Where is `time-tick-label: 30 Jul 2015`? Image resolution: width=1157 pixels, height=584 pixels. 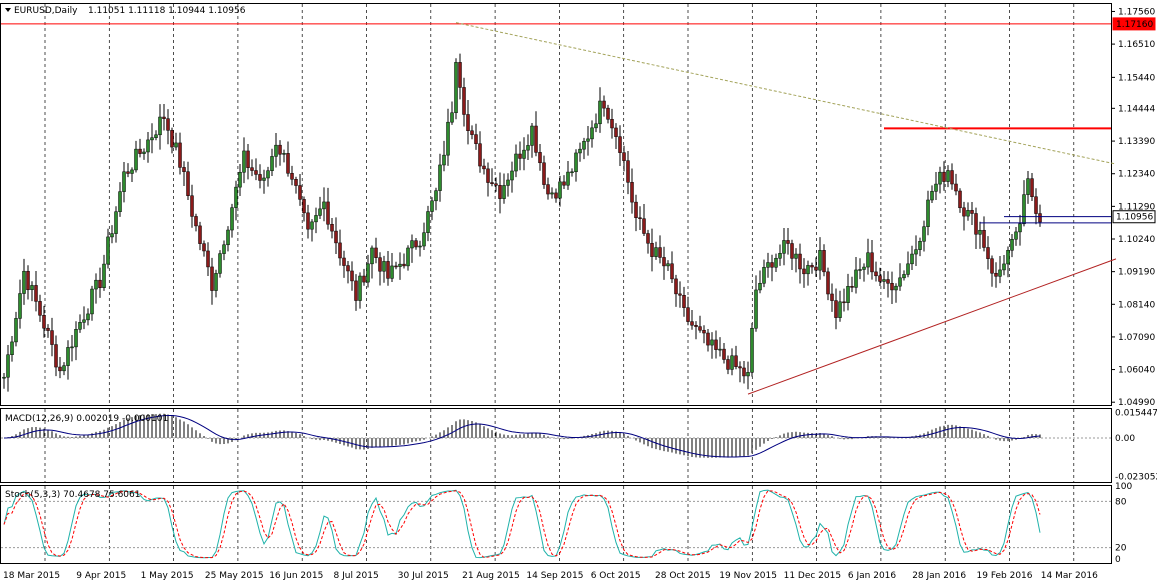 time-tick-label: 30 Jul 2015 is located at coordinates (423, 576).